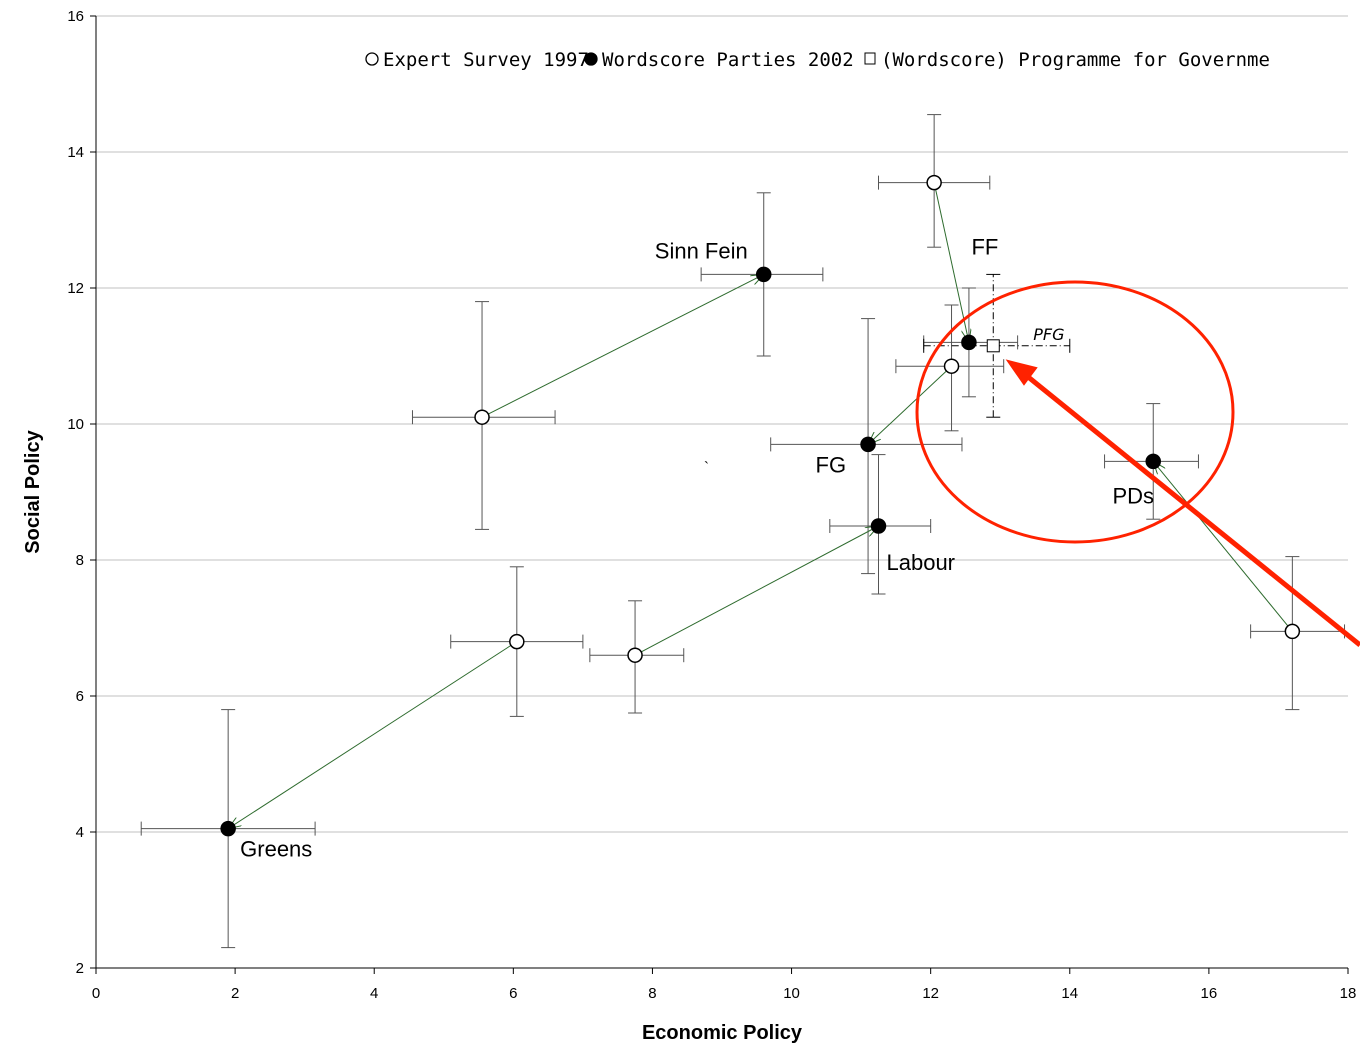  I want to click on y-tick-label: 16, so click(75, 16).